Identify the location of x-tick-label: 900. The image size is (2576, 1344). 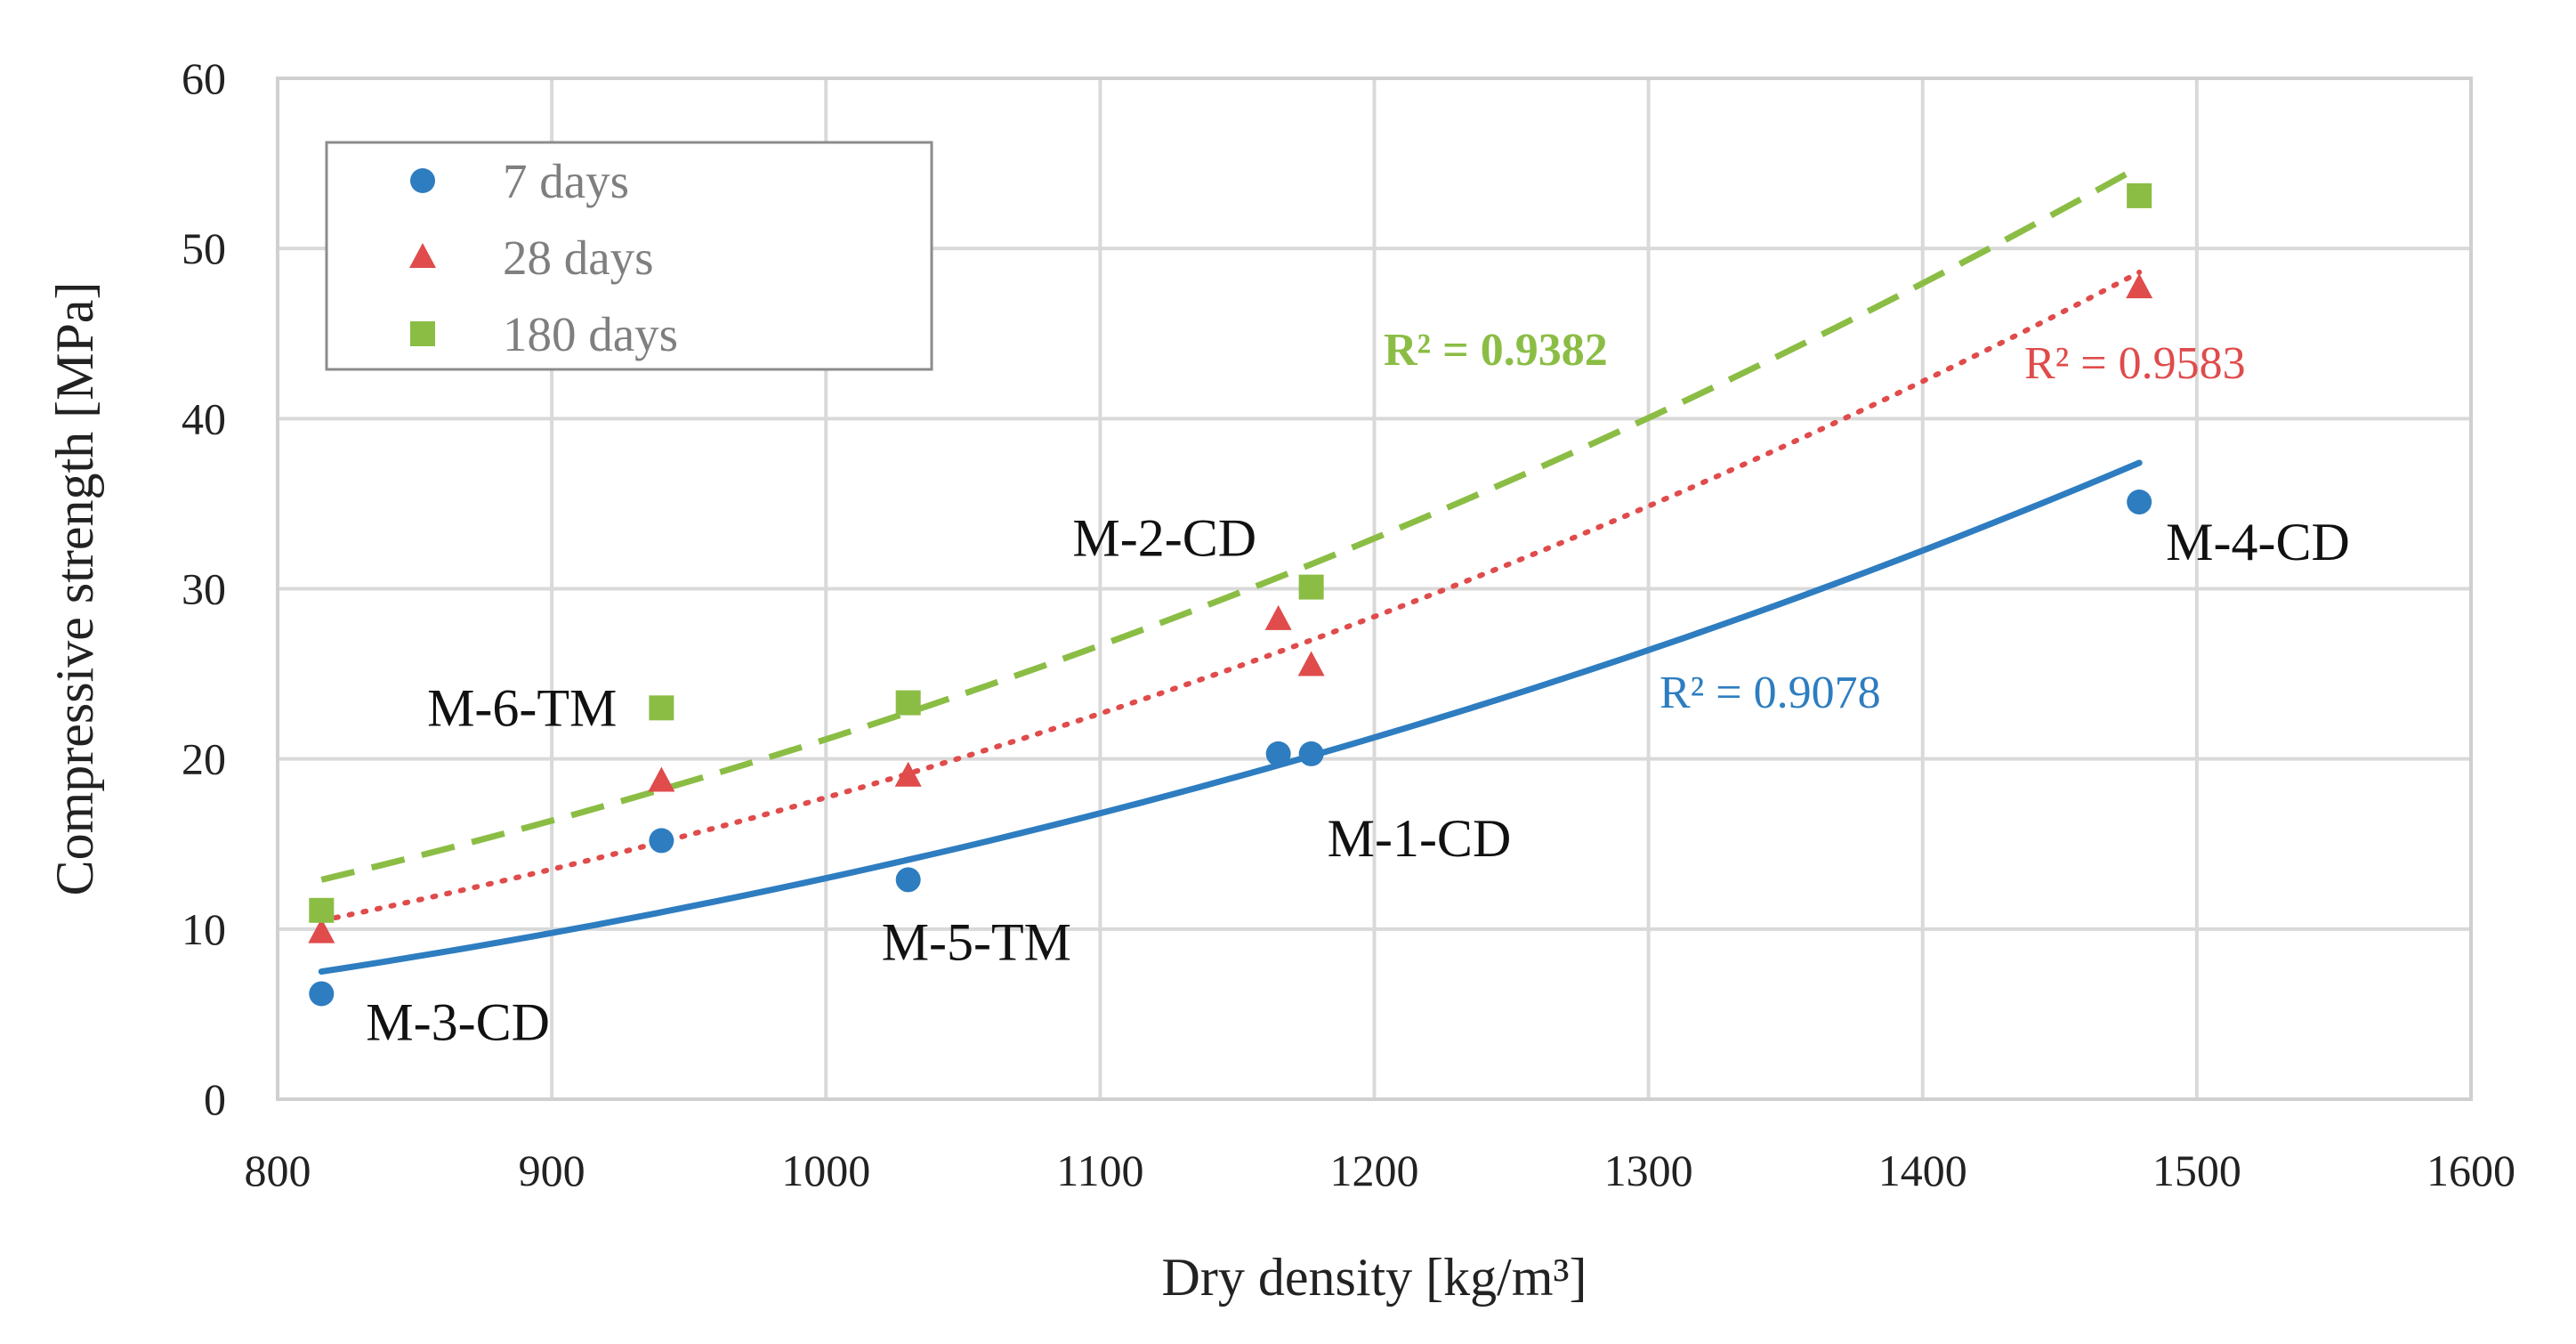
(552, 1170).